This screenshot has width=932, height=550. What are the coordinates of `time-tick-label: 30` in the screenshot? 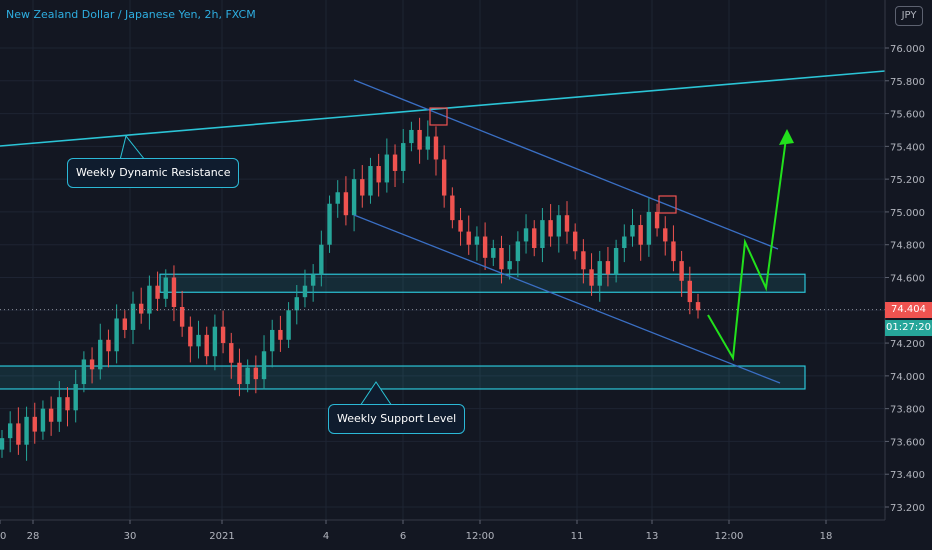 It's located at (130, 536).